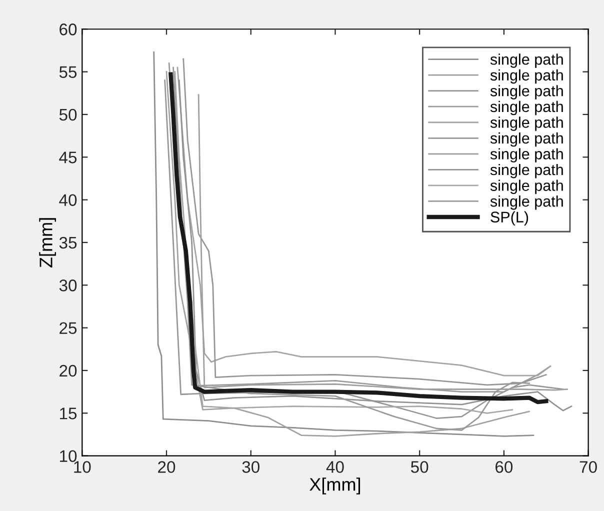 The image size is (604, 511). Describe the element at coordinates (68, 370) in the screenshot. I see `y-tick-label: 20` at that location.